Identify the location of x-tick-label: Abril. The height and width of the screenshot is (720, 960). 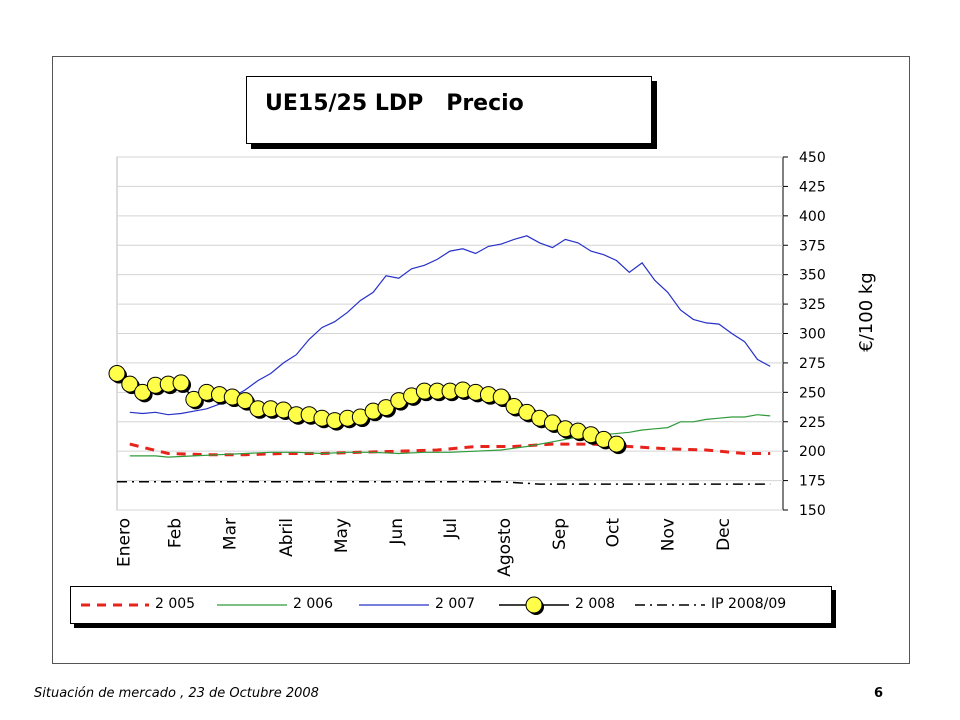
(287, 537).